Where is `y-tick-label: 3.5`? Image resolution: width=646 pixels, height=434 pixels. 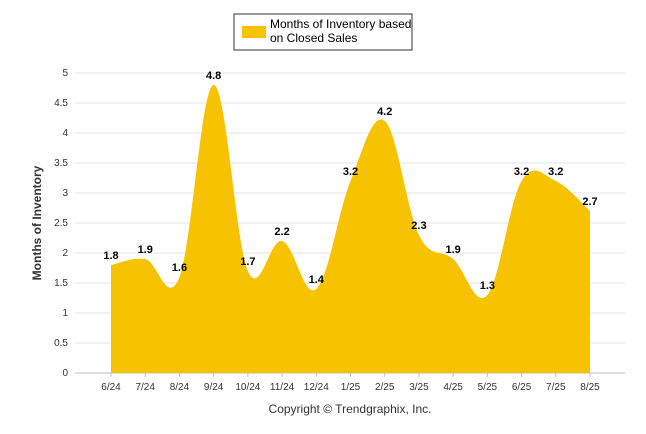
y-tick-label: 3.5 is located at coordinates (61, 163).